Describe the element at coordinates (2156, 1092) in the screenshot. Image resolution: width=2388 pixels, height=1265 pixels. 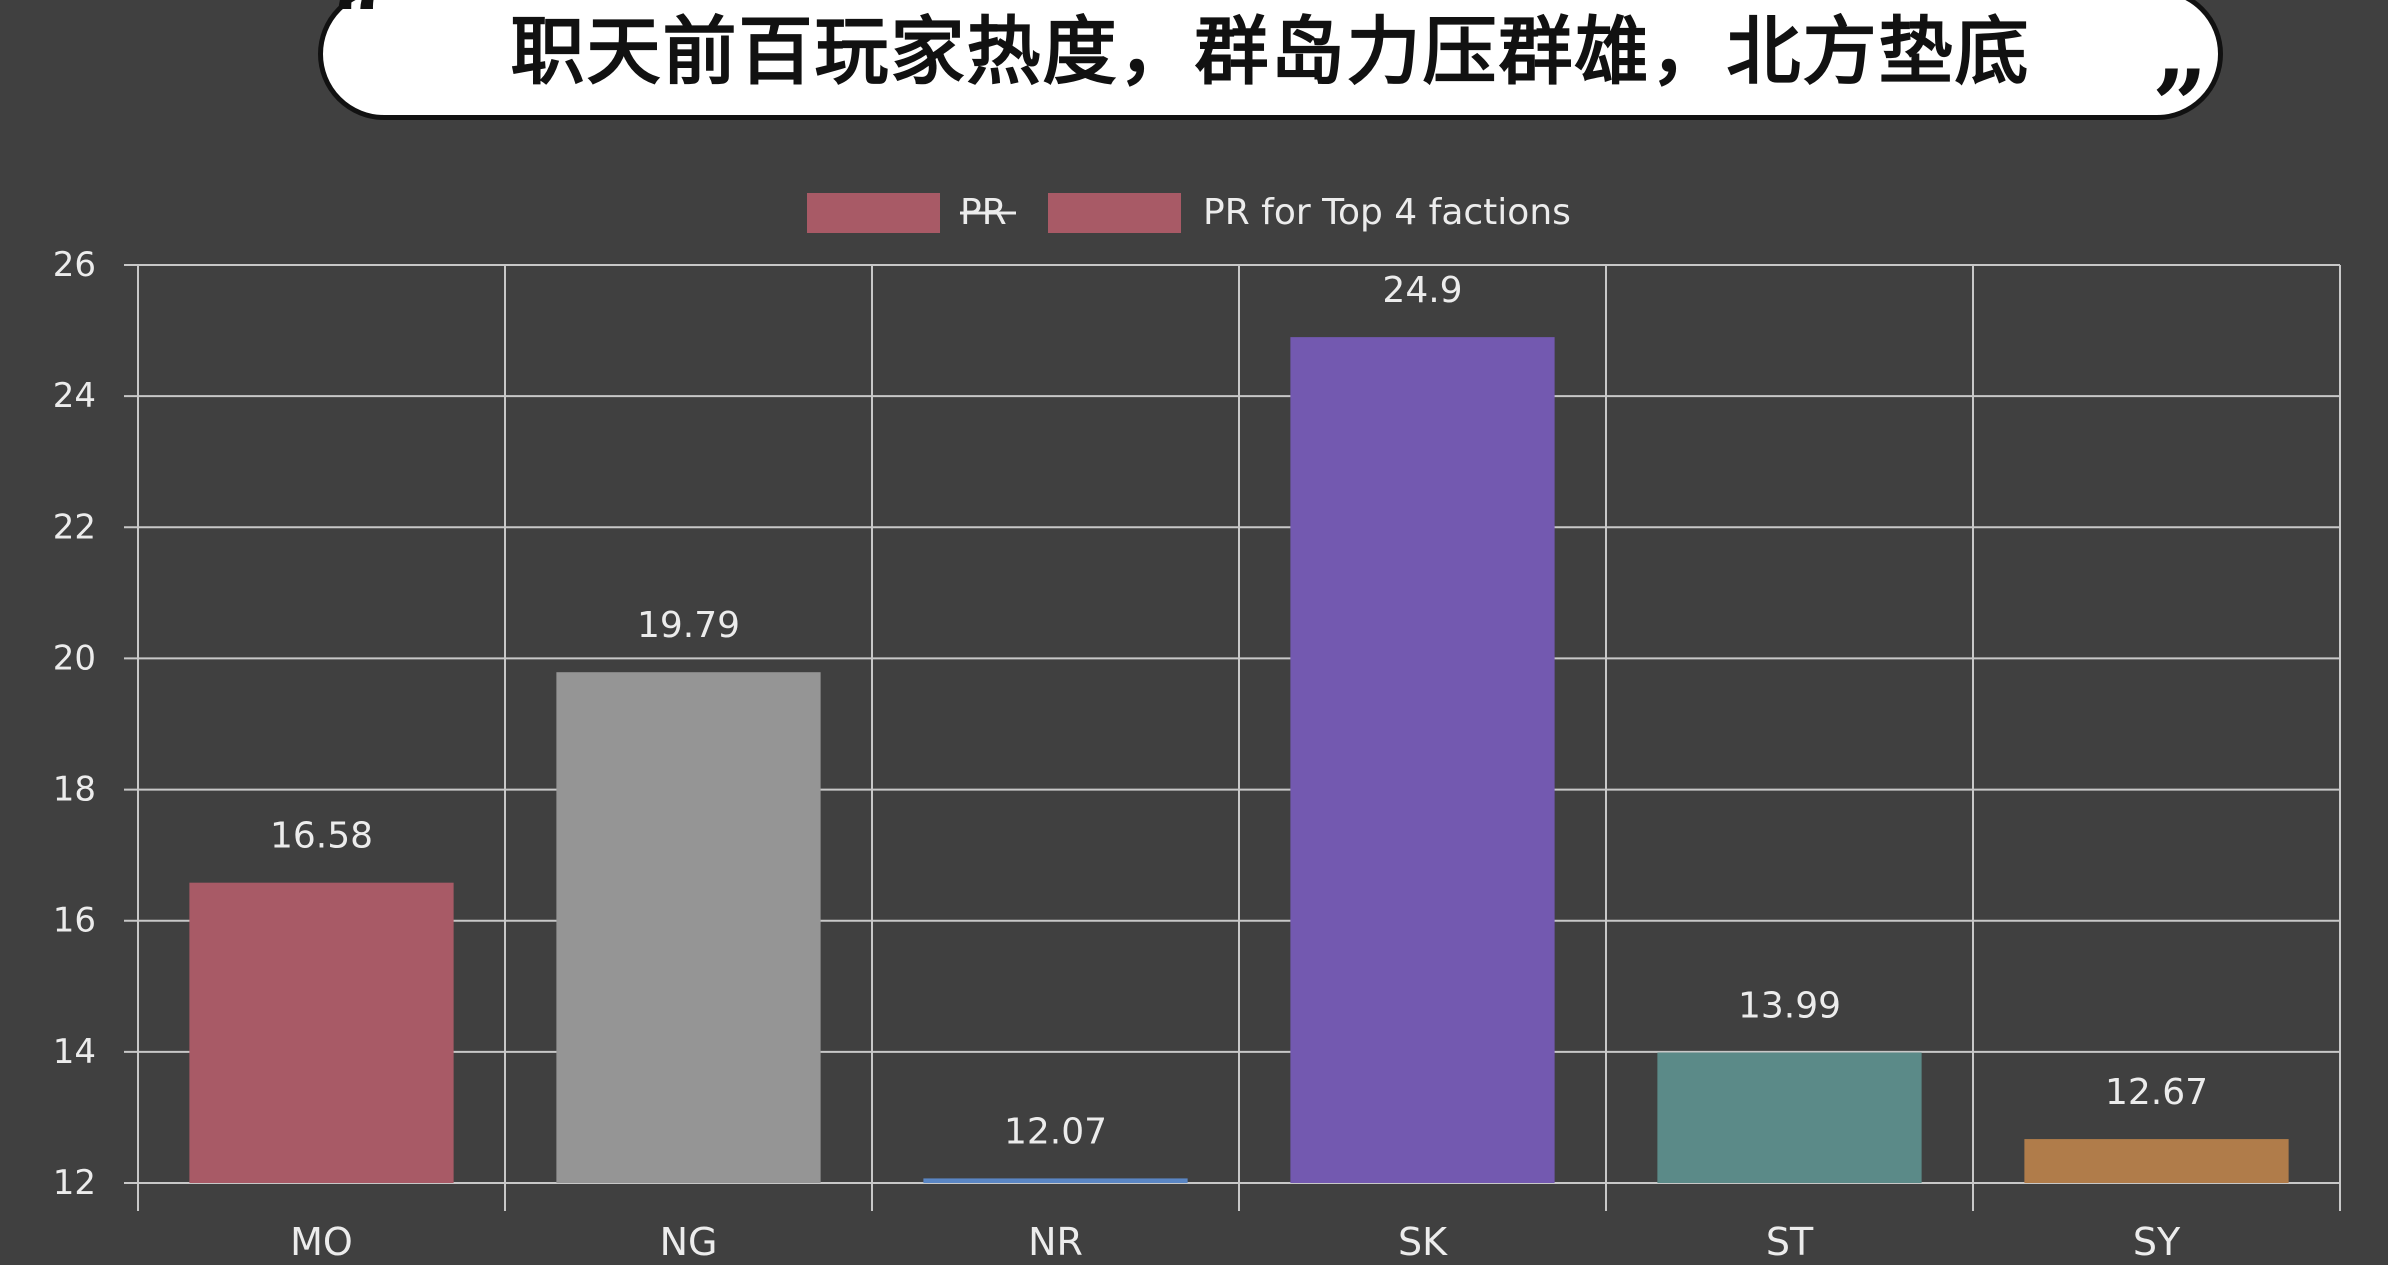
I see `data-label-sy: 12.67` at that location.